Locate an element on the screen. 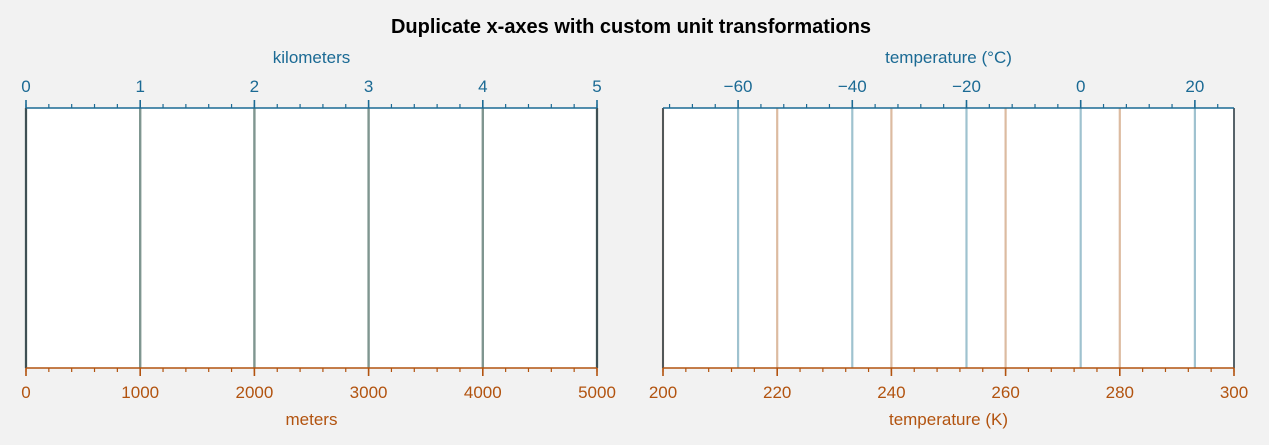 This screenshot has width=1269, height=445. bottom-tick-label: 220 is located at coordinates (777, 392).